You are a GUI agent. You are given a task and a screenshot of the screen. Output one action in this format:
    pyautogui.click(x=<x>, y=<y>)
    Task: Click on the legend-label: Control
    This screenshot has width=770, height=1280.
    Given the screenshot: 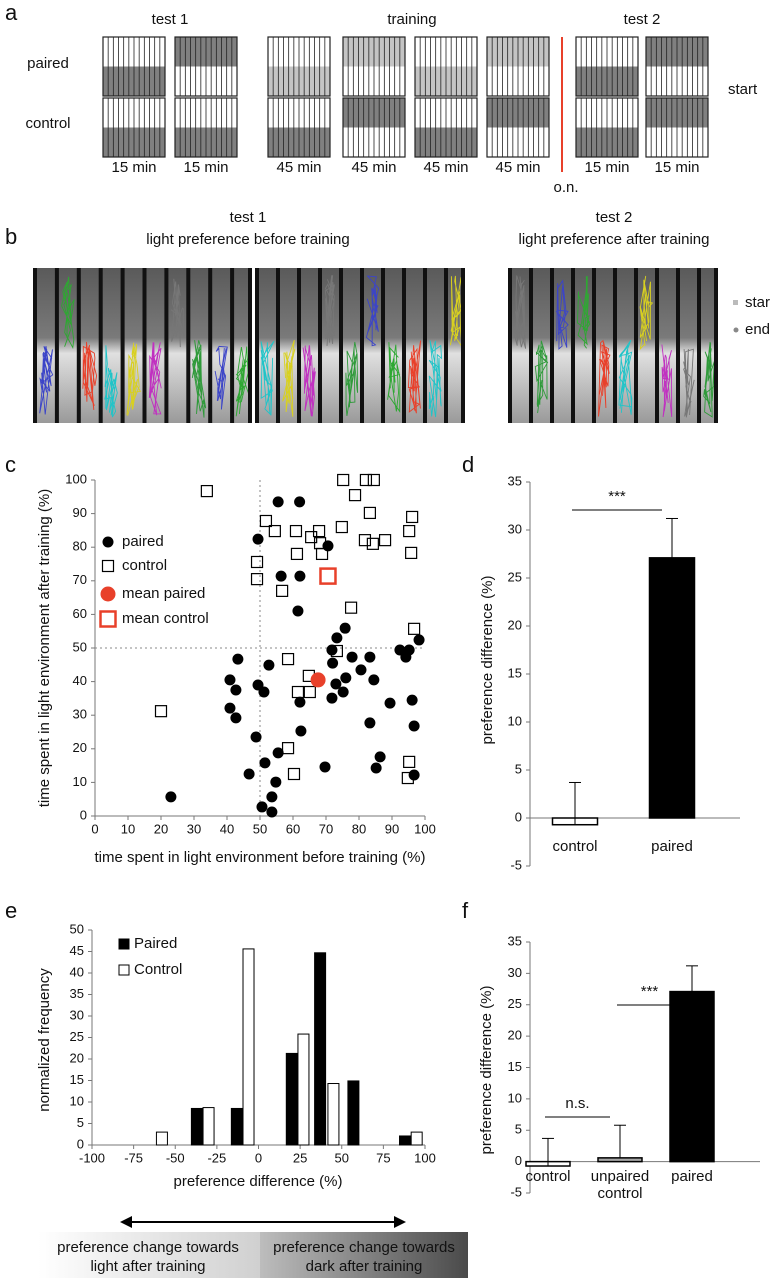 What is the action you would take?
    pyautogui.click(x=158, y=969)
    